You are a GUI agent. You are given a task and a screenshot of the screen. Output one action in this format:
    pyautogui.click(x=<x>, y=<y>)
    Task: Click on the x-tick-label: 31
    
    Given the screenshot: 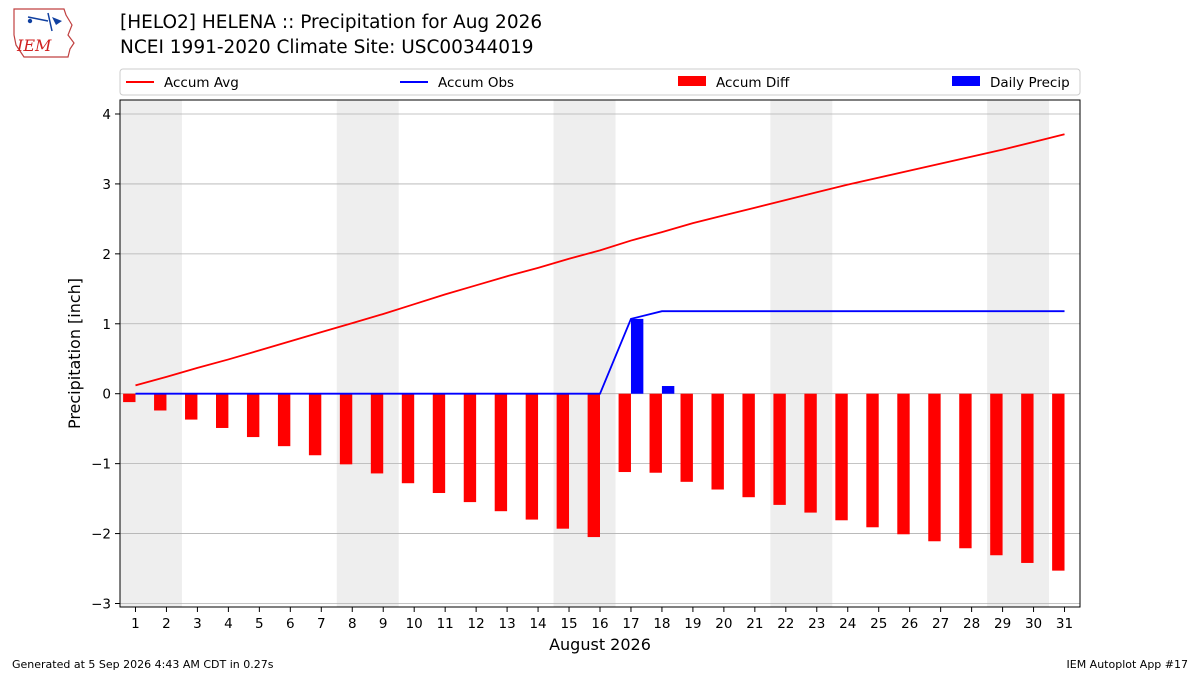 What is the action you would take?
    pyautogui.click(x=1064, y=624)
    